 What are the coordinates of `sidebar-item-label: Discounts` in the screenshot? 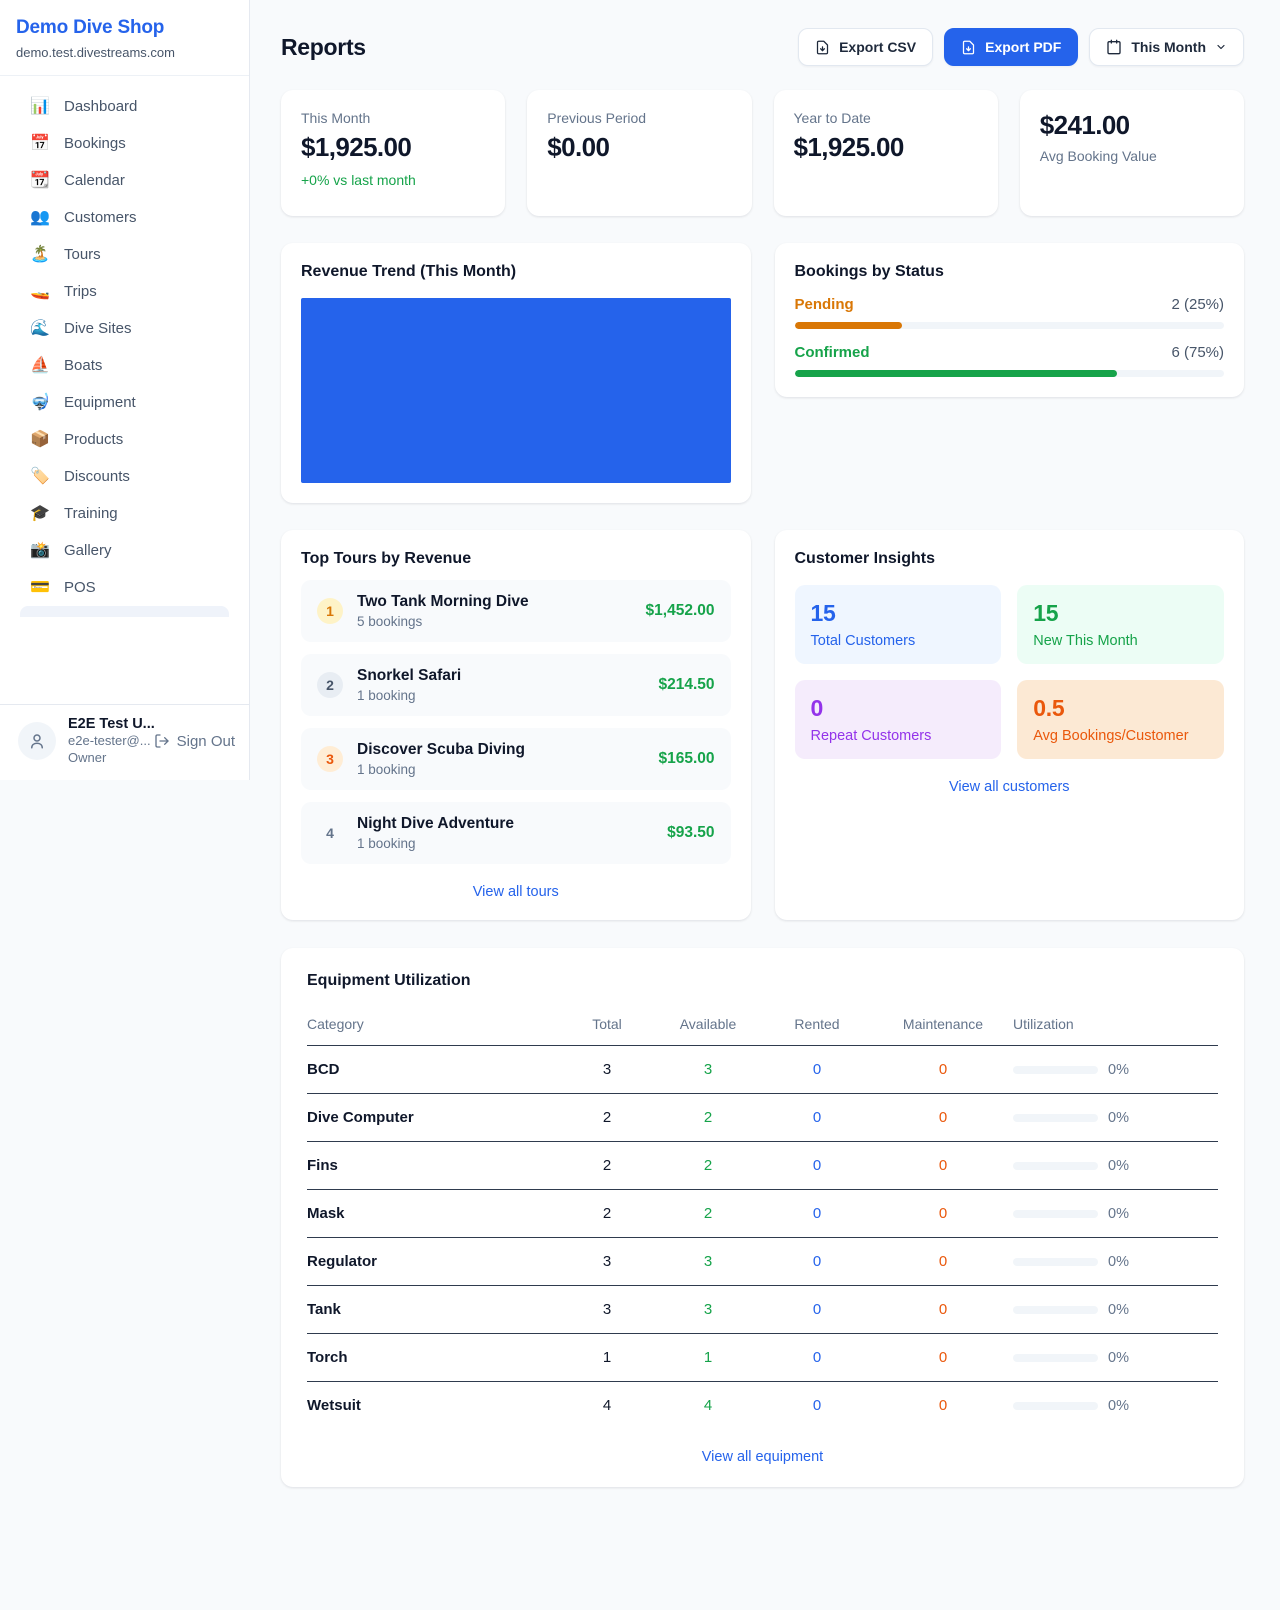 It's located at (97, 476).